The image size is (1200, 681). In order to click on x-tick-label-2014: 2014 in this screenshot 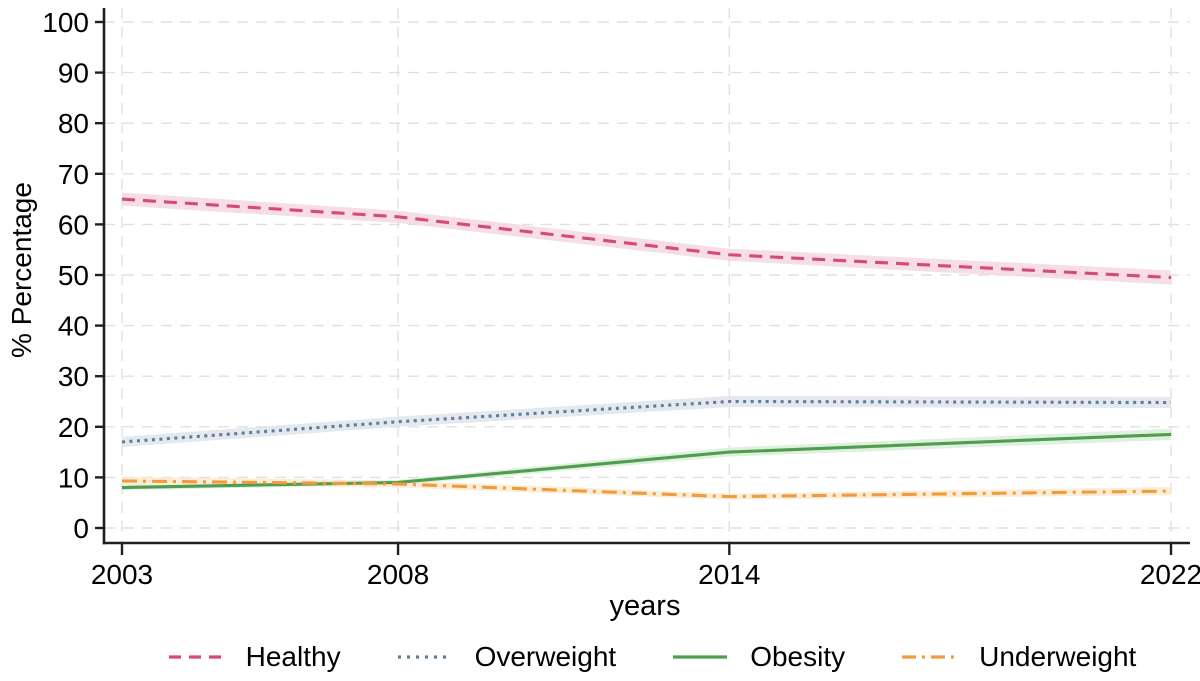, I will do `click(729, 574)`.